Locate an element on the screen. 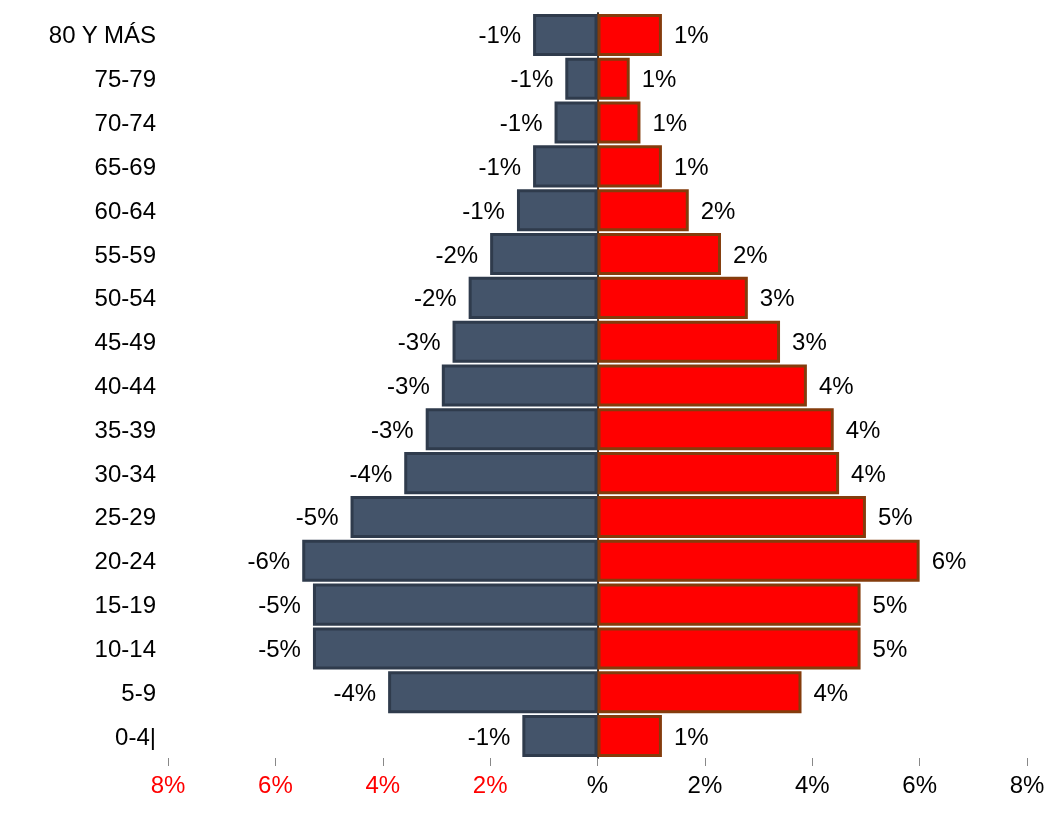  y-tick-label: 5-9 is located at coordinates (138, 692).